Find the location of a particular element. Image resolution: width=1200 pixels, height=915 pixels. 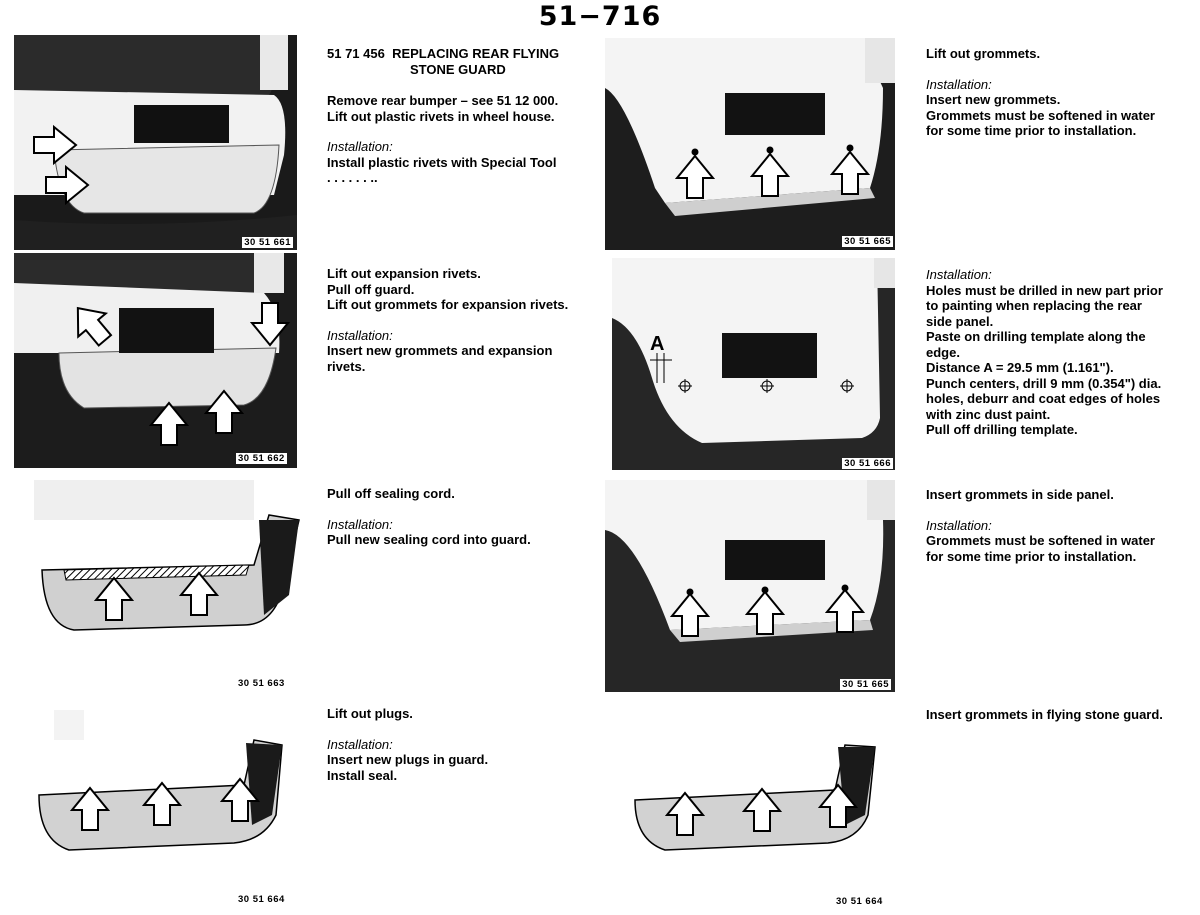

figure-8-drawing: 30 51 664 is located at coordinates (755, 820).